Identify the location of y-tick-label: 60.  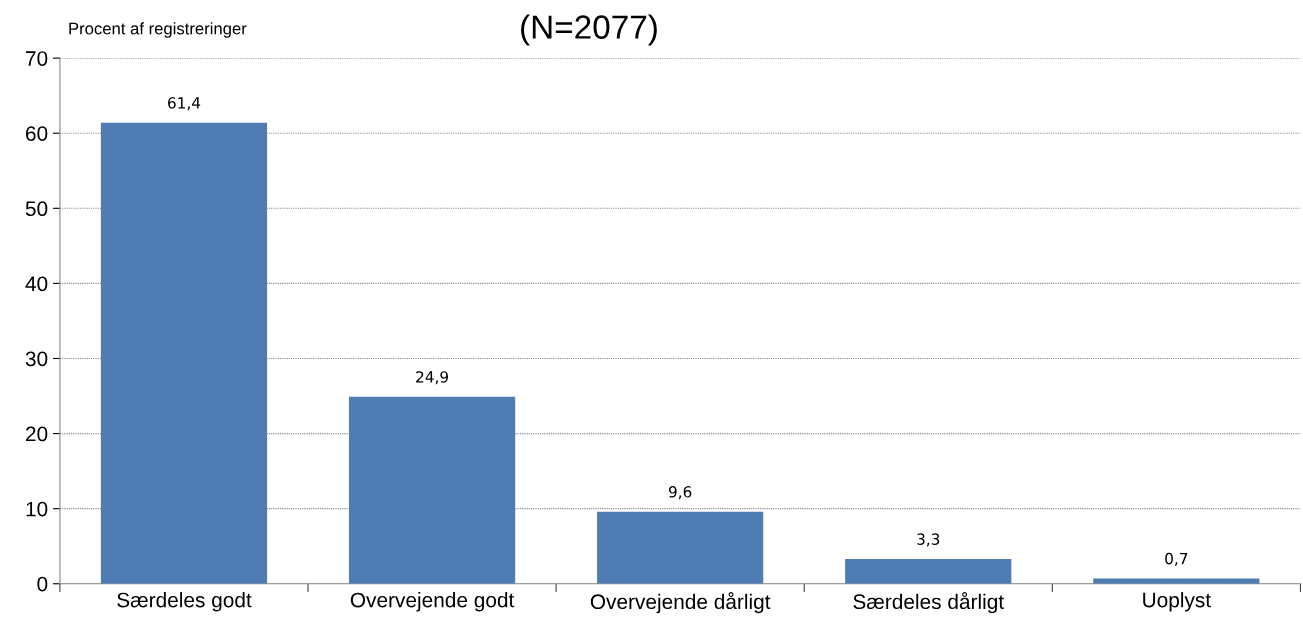
(37, 133).